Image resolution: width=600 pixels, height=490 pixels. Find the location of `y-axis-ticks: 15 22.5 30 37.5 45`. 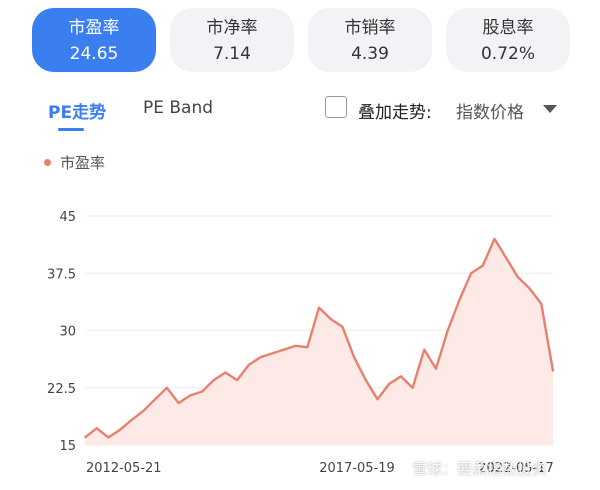

y-axis-ticks: 15 22.5 30 37.5 45 is located at coordinates (61, 332).